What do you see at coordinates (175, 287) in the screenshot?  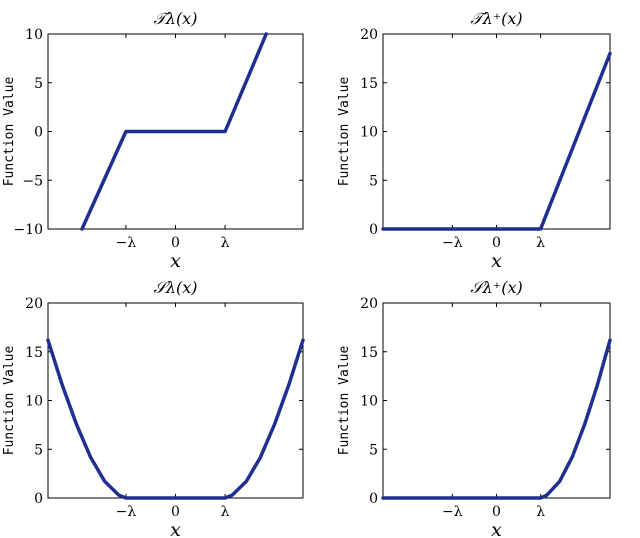 I see `chart-title: 𝒮λ(x)` at bounding box center [175, 287].